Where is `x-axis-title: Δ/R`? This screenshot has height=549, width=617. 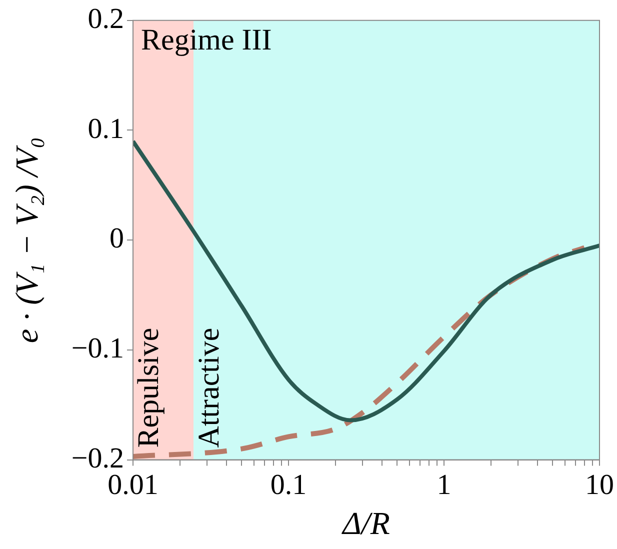 x-axis-title: Δ/R is located at coordinates (365, 523).